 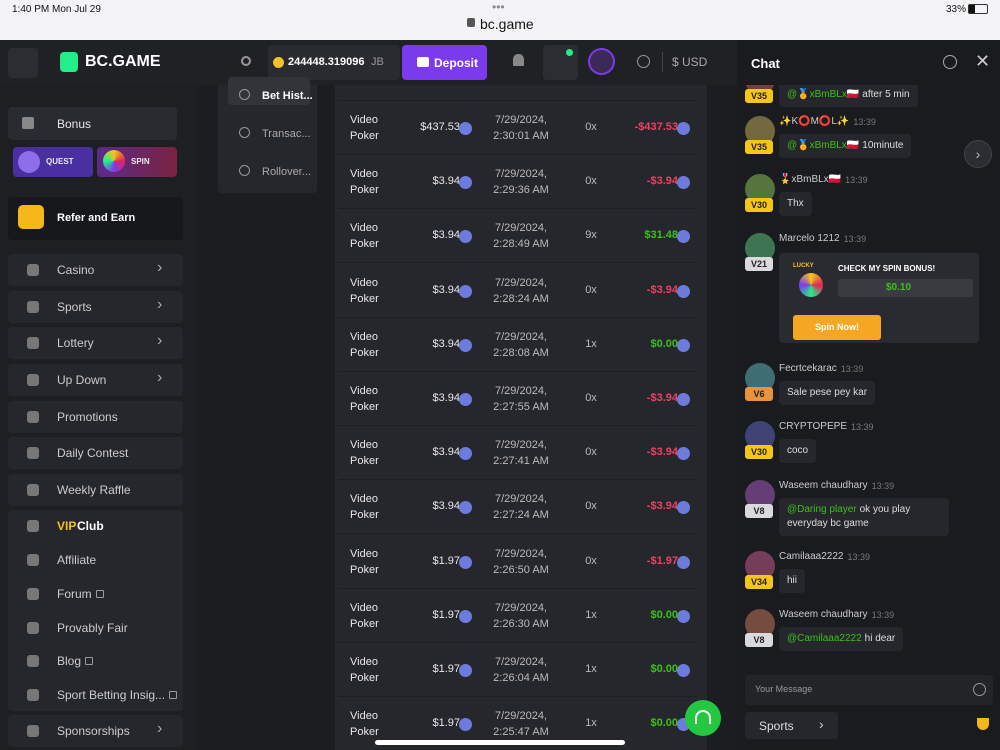 I want to click on bonus-box: Bonus, so click(x=92, y=123).